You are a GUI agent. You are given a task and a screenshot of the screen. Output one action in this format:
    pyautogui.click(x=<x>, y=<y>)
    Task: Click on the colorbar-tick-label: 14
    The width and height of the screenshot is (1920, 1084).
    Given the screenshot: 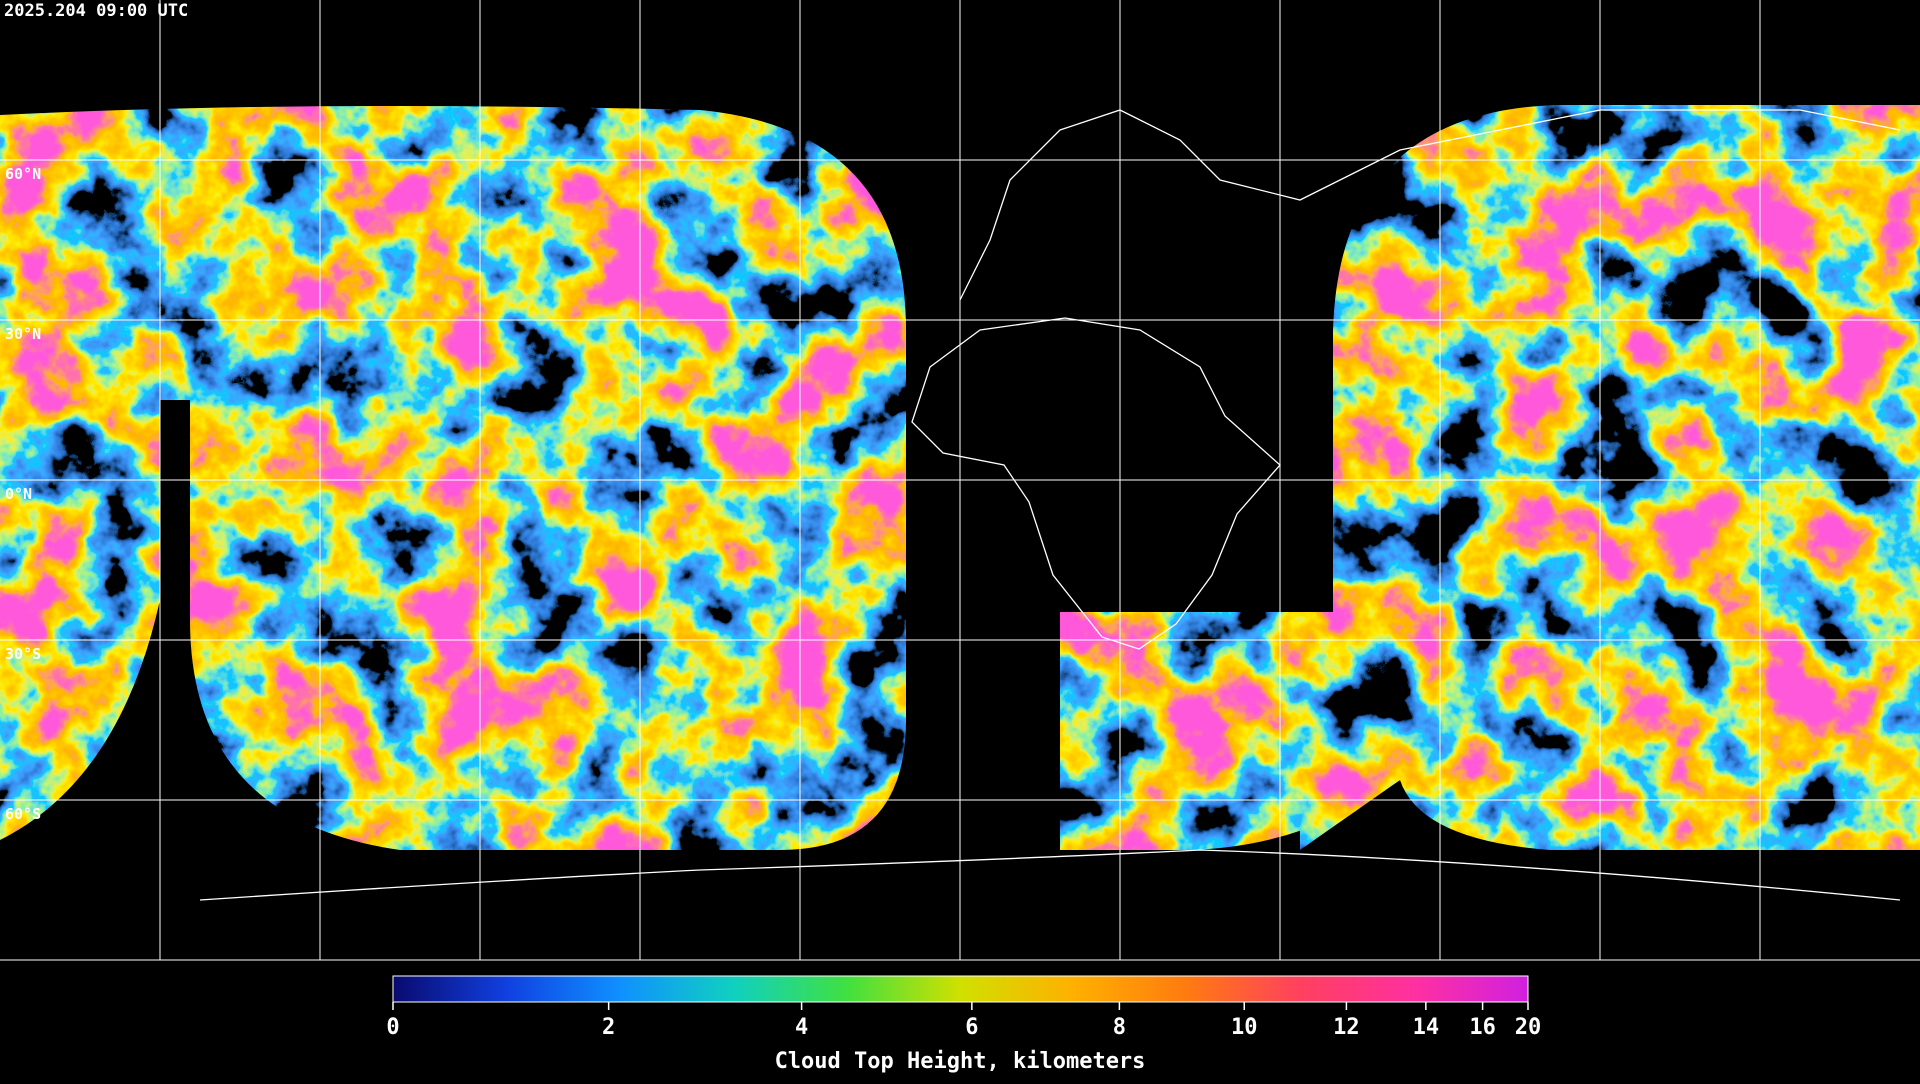 What is the action you would take?
    pyautogui.click(x=1426, y=1027)
    